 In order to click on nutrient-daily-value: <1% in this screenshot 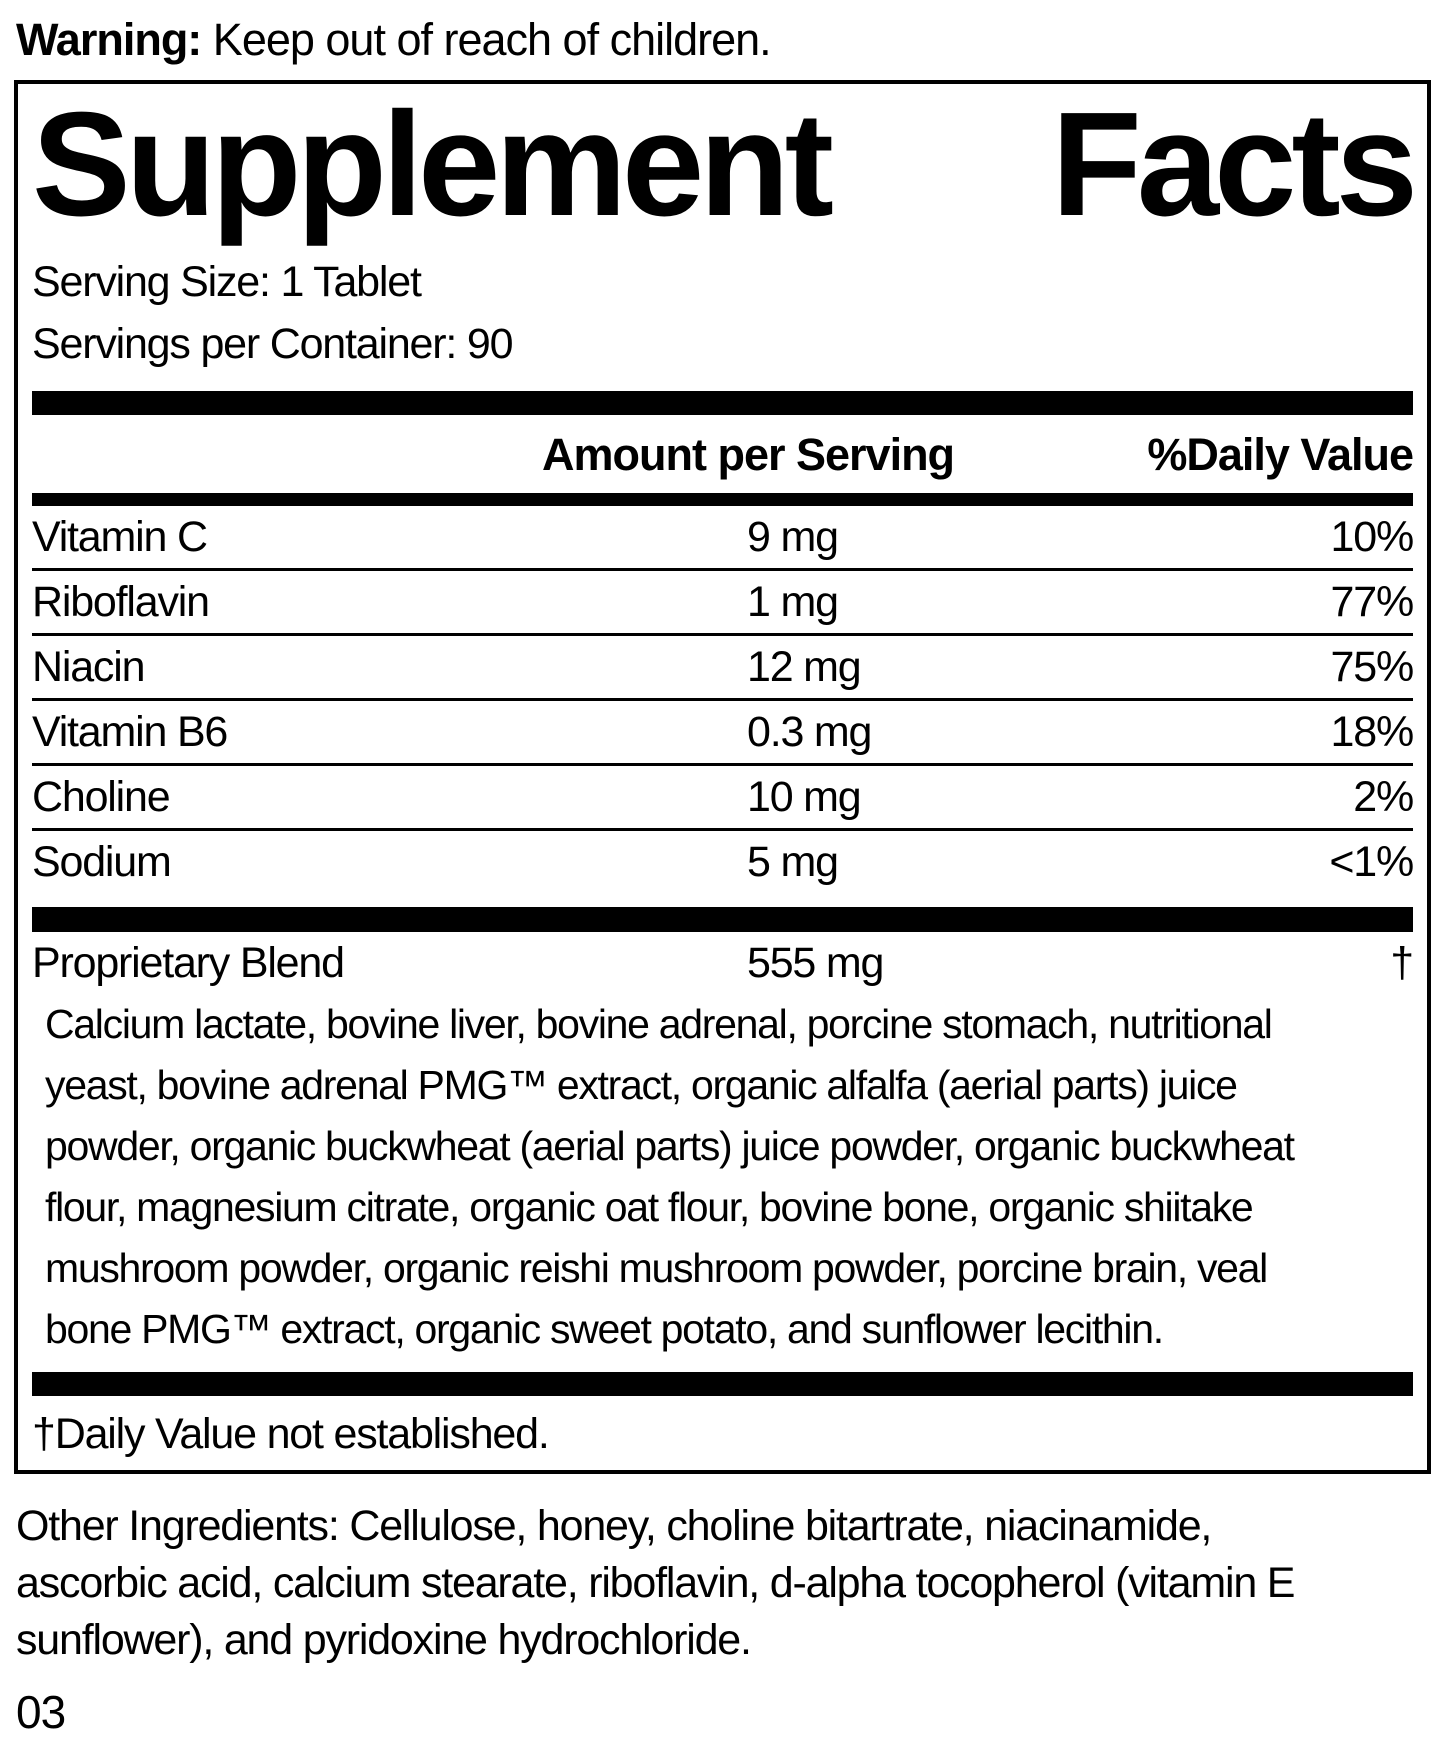, I will do `click(1371, 861)`.